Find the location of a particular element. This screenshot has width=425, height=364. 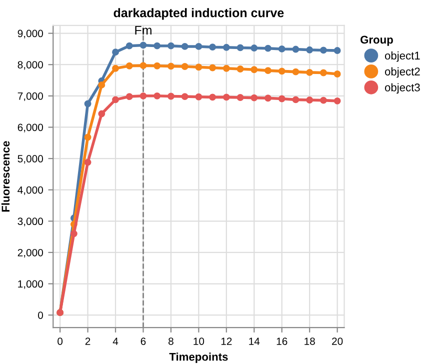

x-tick-label: 16 is located at coordinates (282, 341).